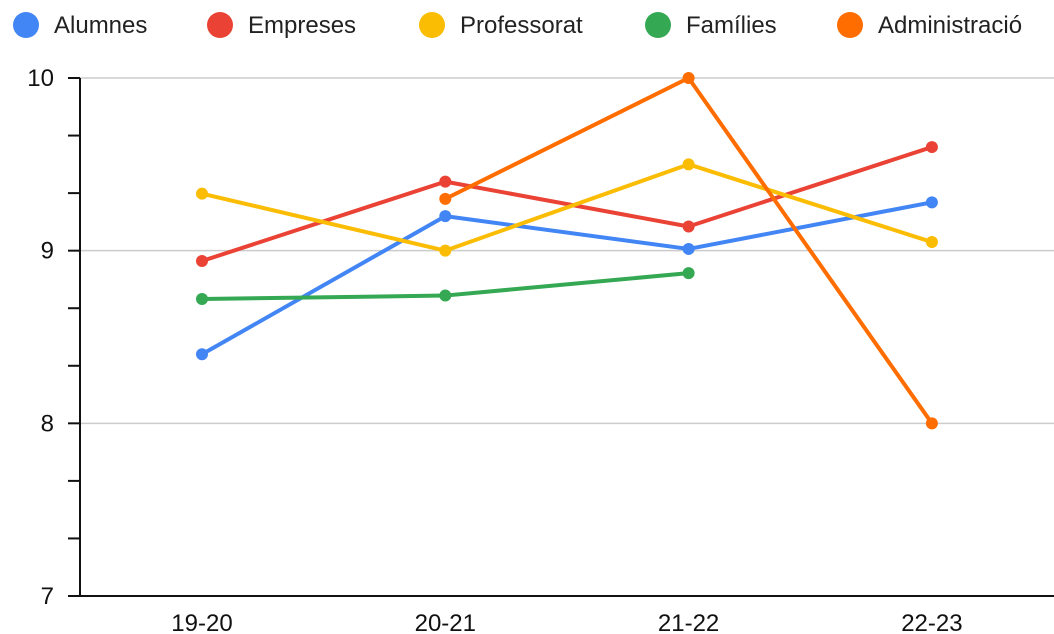  I want to click on legend-label: Empreses, so click(302, 25).